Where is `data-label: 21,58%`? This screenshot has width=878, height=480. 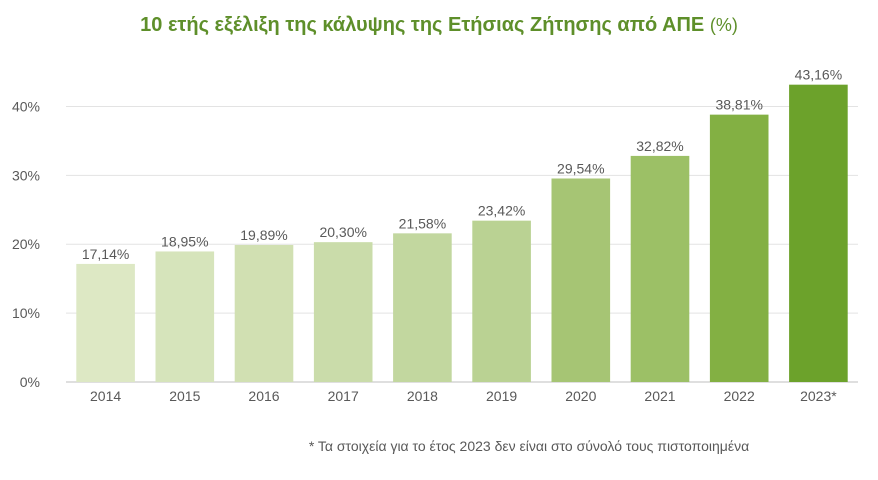
data-label: 21,58% is located at coordinates (422, 223).